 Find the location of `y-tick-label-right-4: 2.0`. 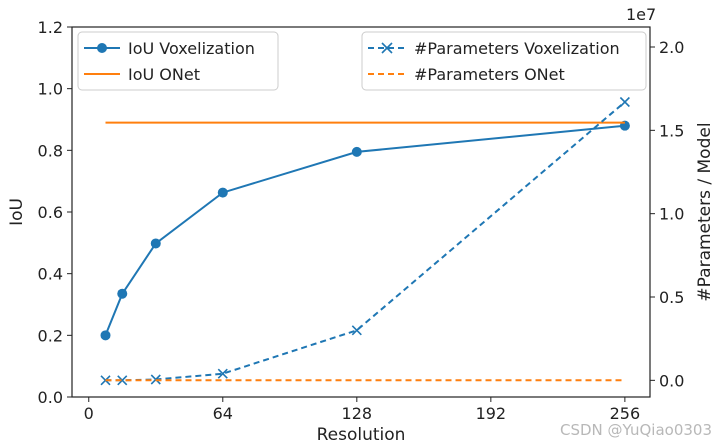

y-tick-label-right-4: 2.0 is located at coordinates (671, 47).